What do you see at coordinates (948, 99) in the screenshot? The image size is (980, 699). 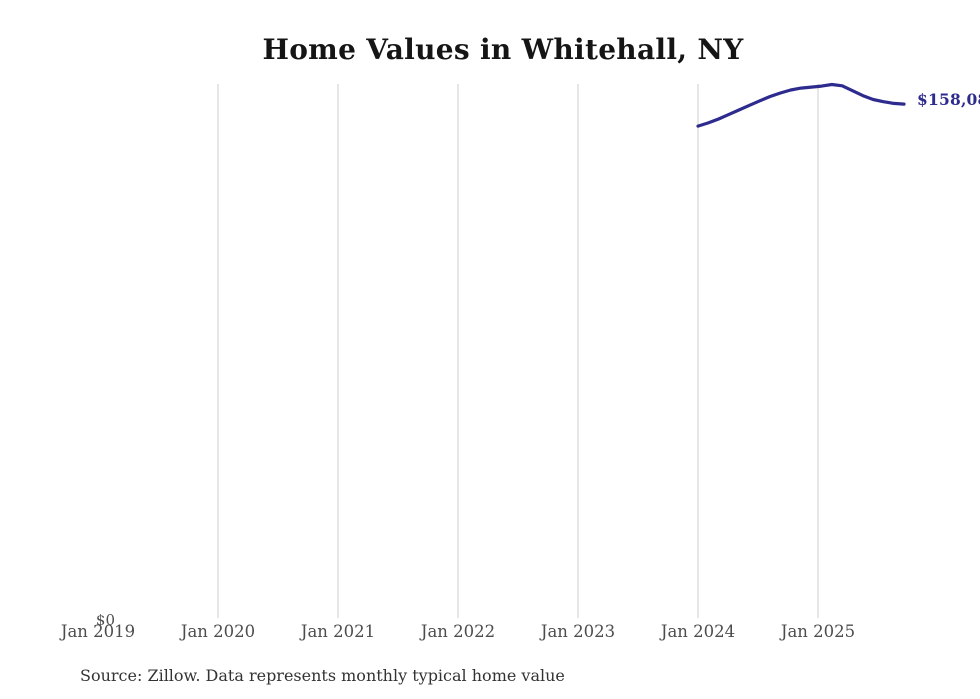 I see `latest-value-label: $158,08` at bounding box center [948, 99].